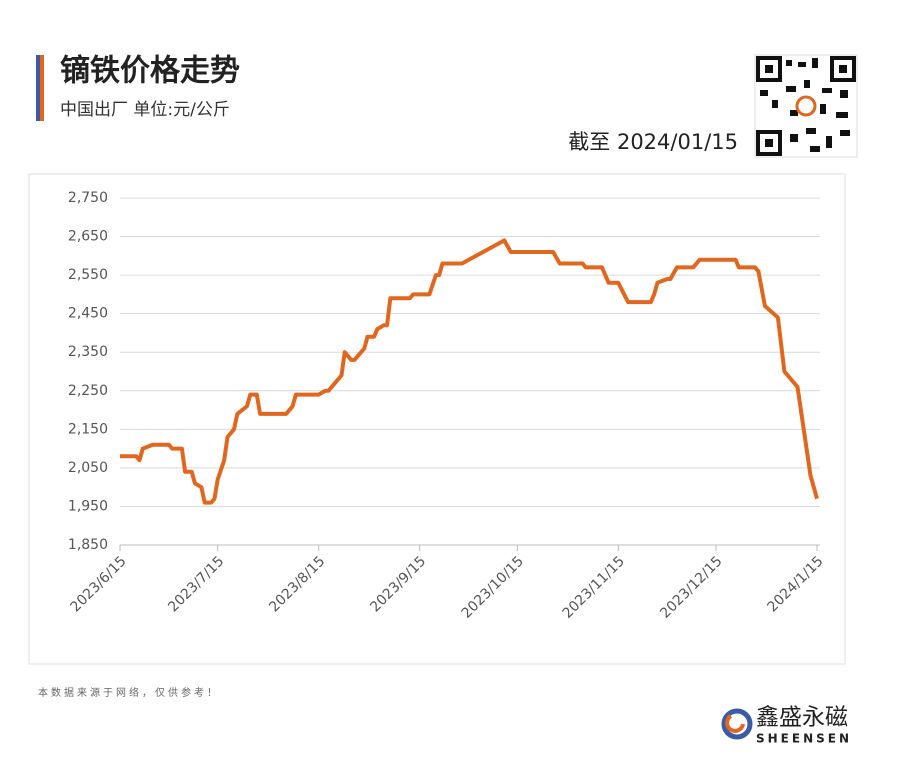 The width and height of the screenshot is (900, 770). Describe the element at coordinates (88, 352) in the screenshot. I see `y-tick-label: 2,350` at that location.